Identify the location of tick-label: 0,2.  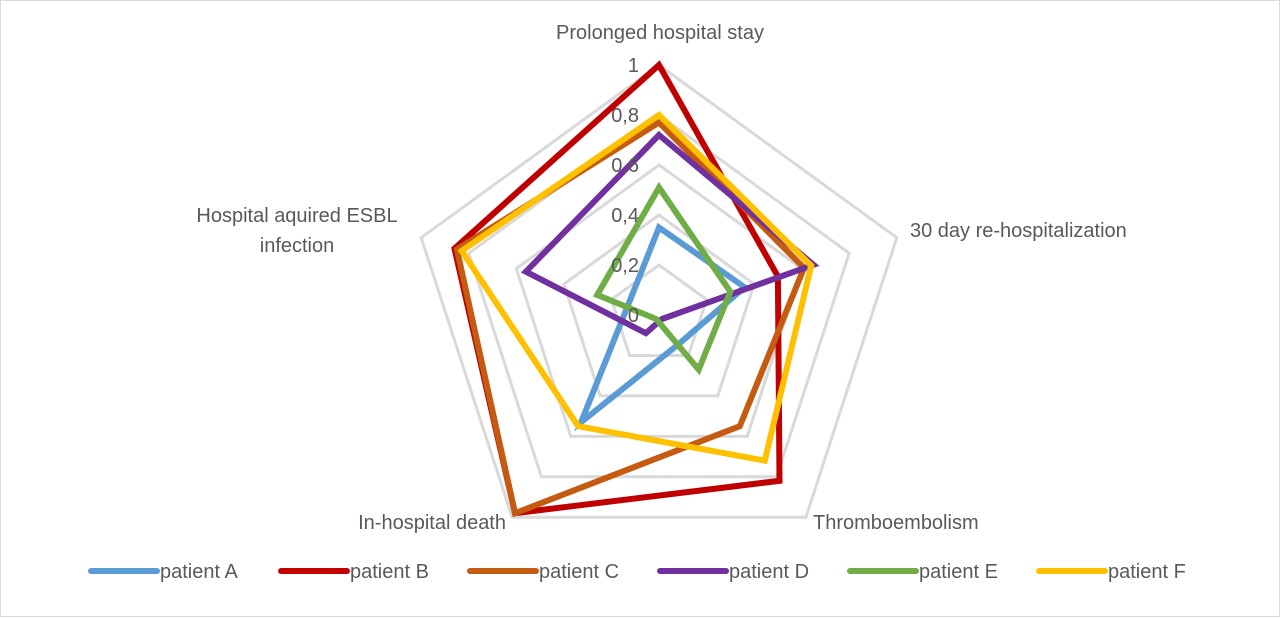
(625, 266).